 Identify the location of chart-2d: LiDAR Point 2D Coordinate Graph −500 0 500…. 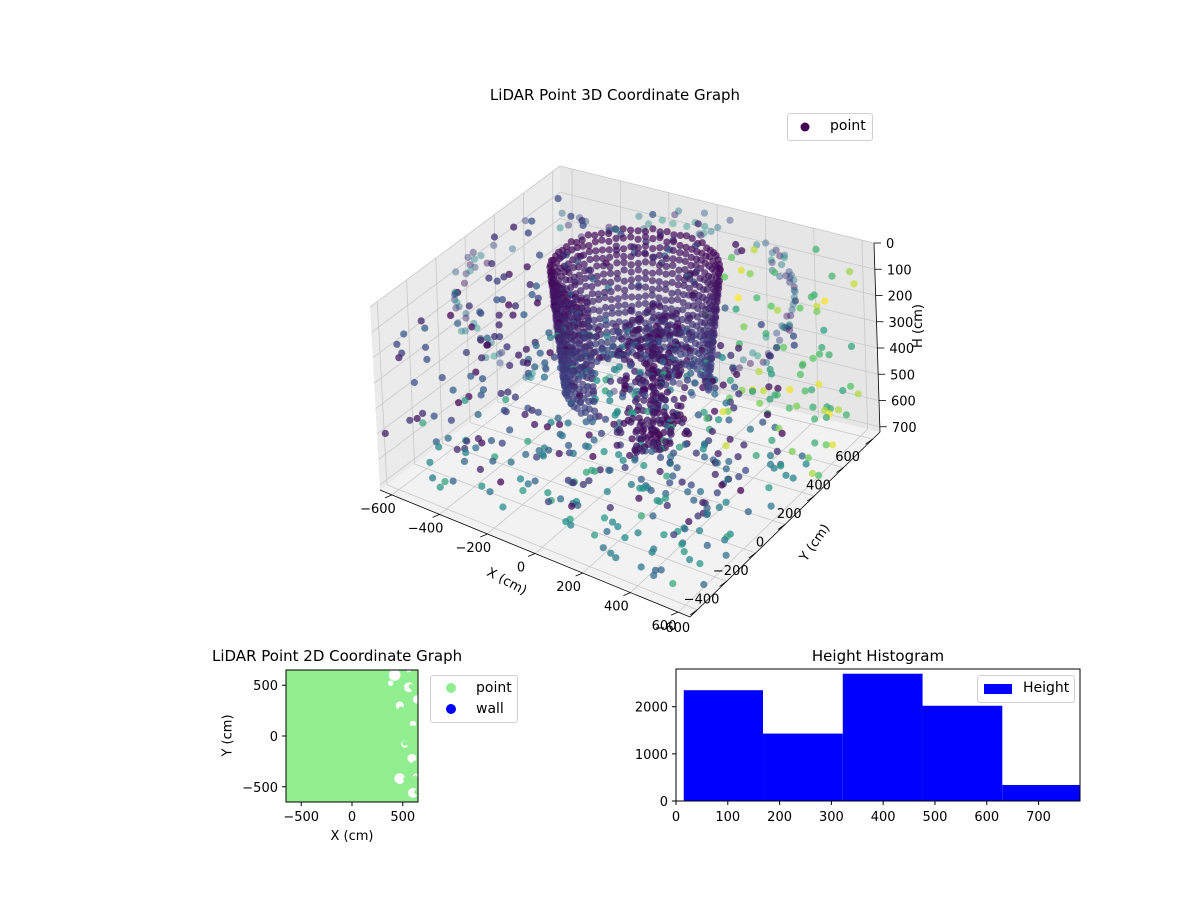
(300, 770).